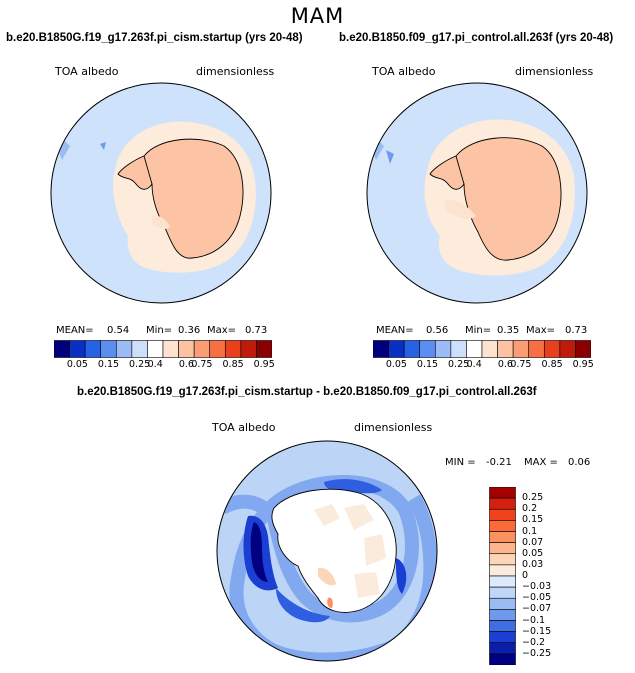  I want to click on panel-2-mean: 0.56, so click(437, 330).